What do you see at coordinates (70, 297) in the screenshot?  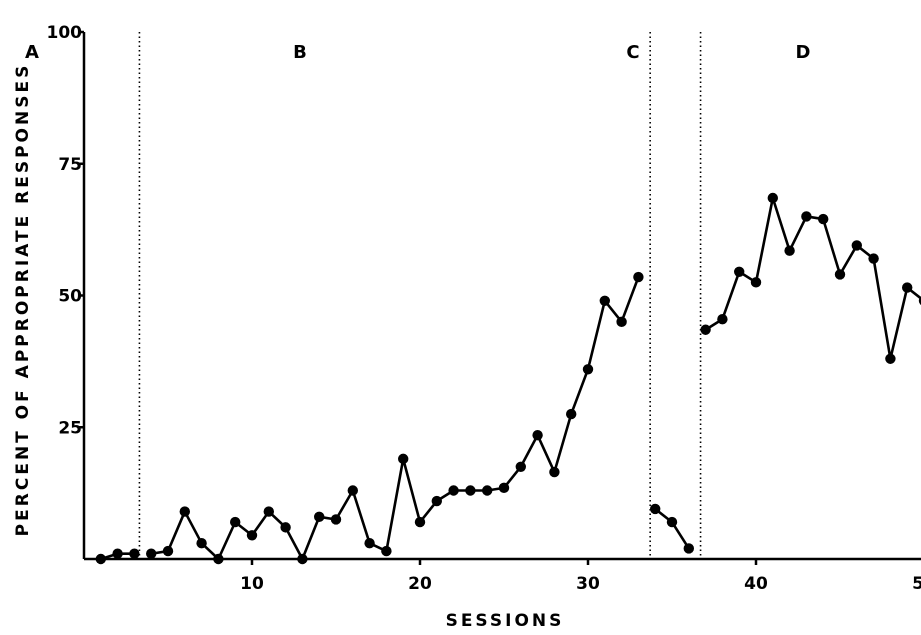 I see `y-tick-label: 50` at bounding box center [70, 297].